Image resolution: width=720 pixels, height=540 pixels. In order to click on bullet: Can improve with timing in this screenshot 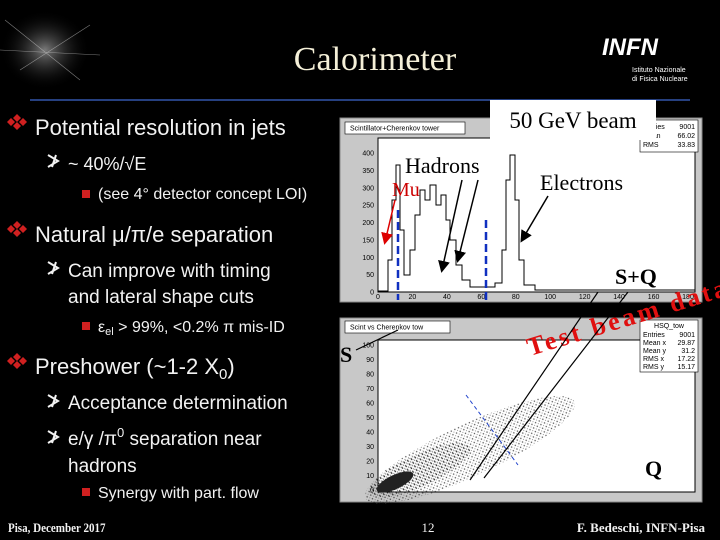, I will do `click(169, 271)`.